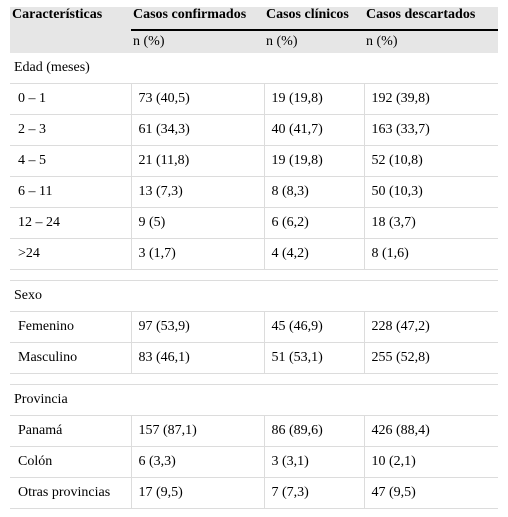 The image size is (508, 517). Describe the element at coordinates (70, 192) in the screenshot. I see `row-label: 6 – 11` at that location.